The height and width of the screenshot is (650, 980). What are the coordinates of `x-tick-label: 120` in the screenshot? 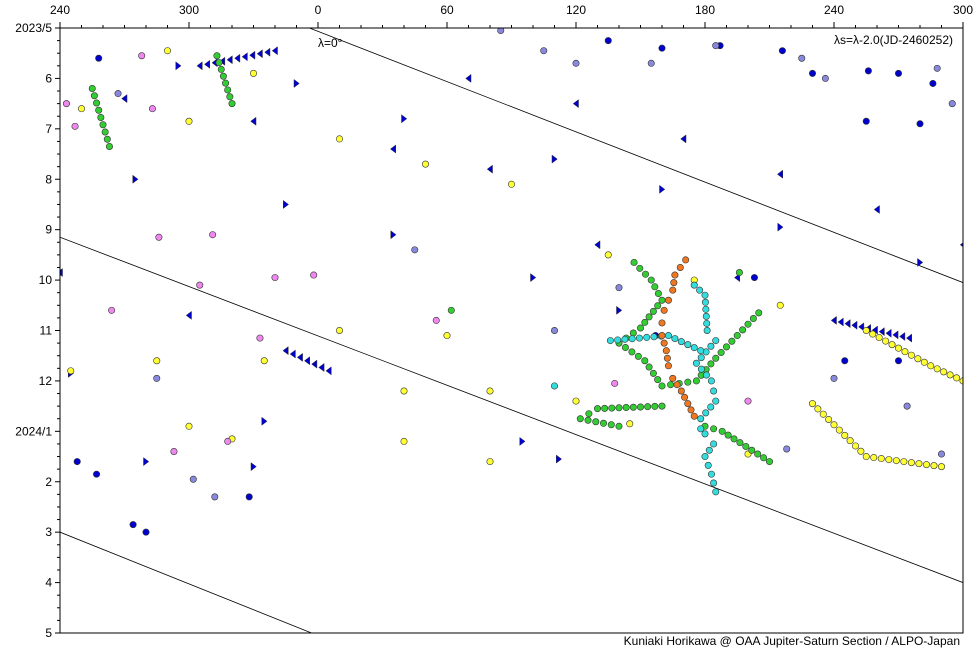 It's located at (576, 10).